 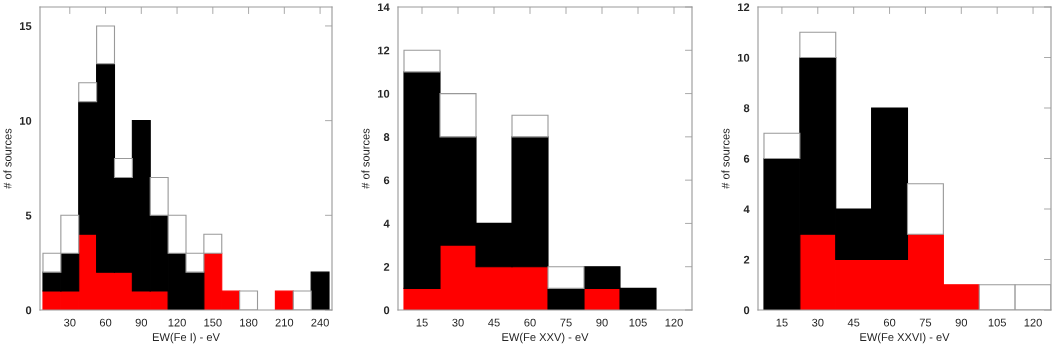 What do you see at coordinates (26, 26) in the screenshot?
I see `y-tick-label: 15` at bounding box center [26, 26].